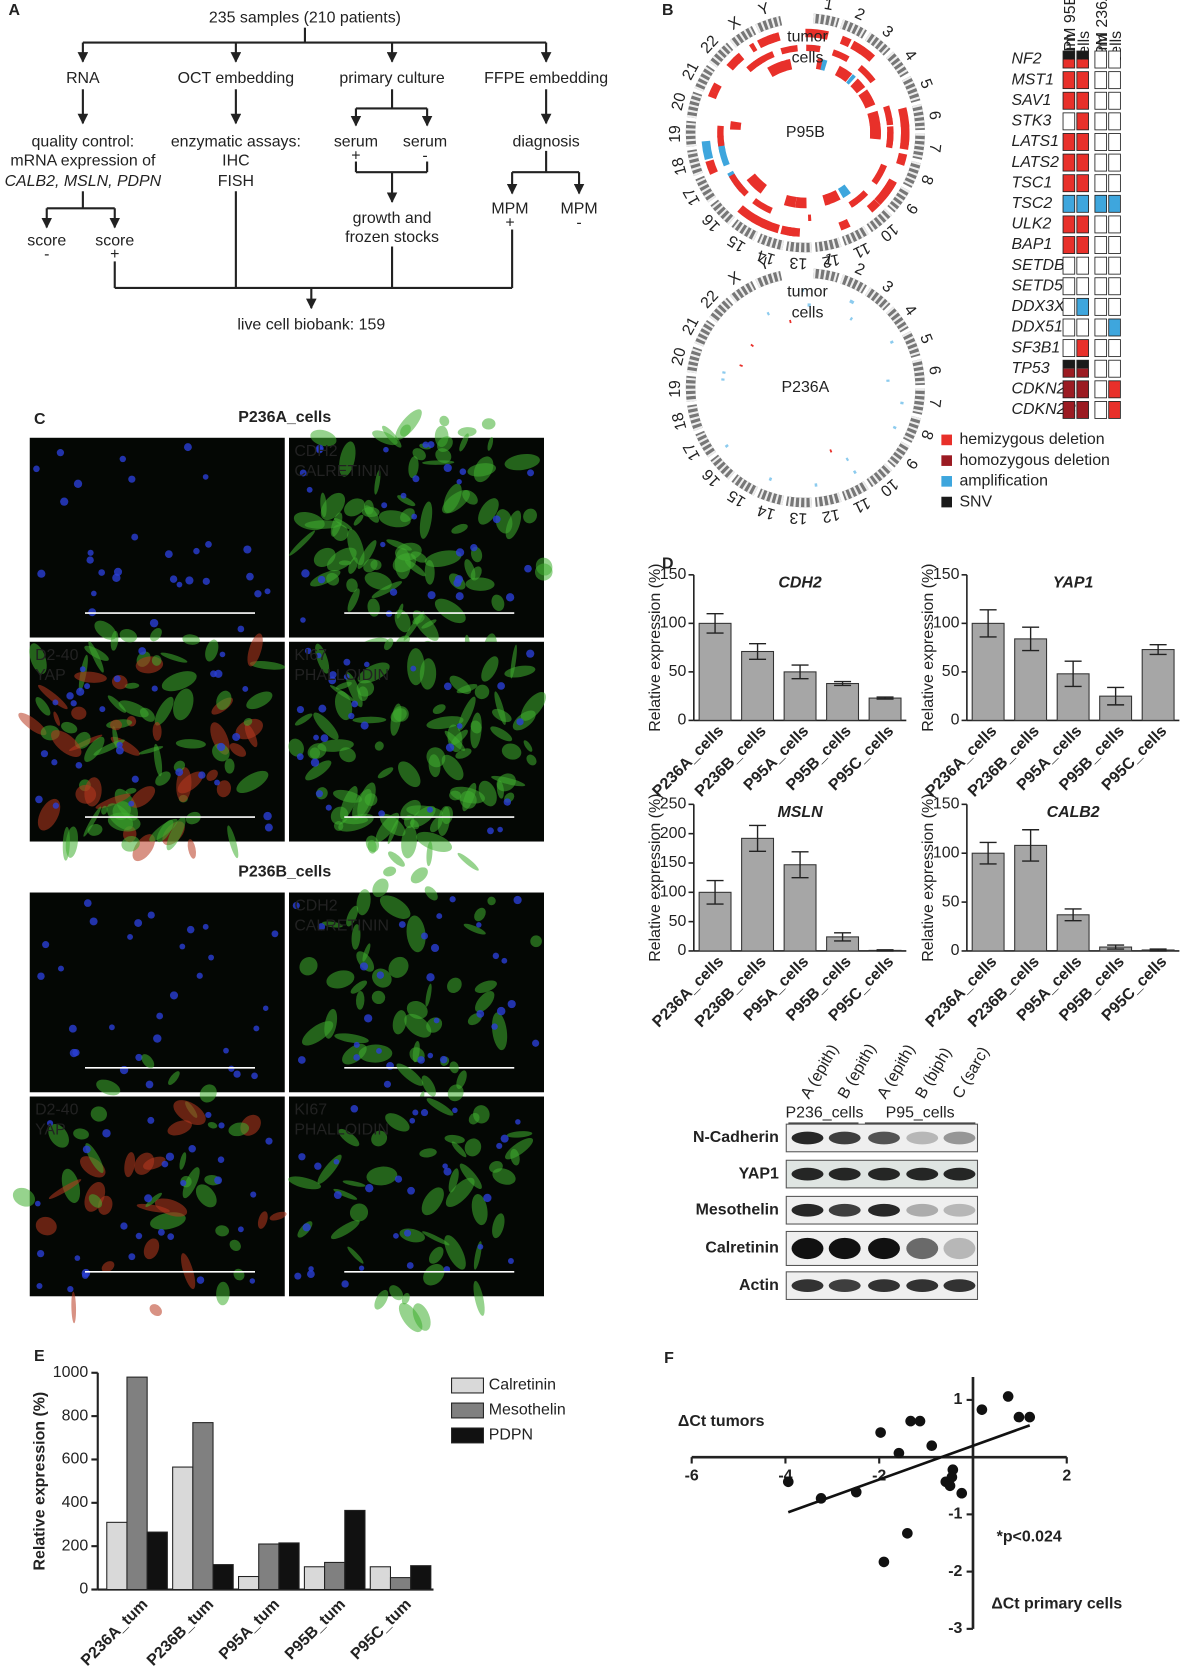 The image size is (1190, 1672). Describe the element at coordinates (1029, 1537) in the screenshot. I see `annotation: *p<0.024` at that location.